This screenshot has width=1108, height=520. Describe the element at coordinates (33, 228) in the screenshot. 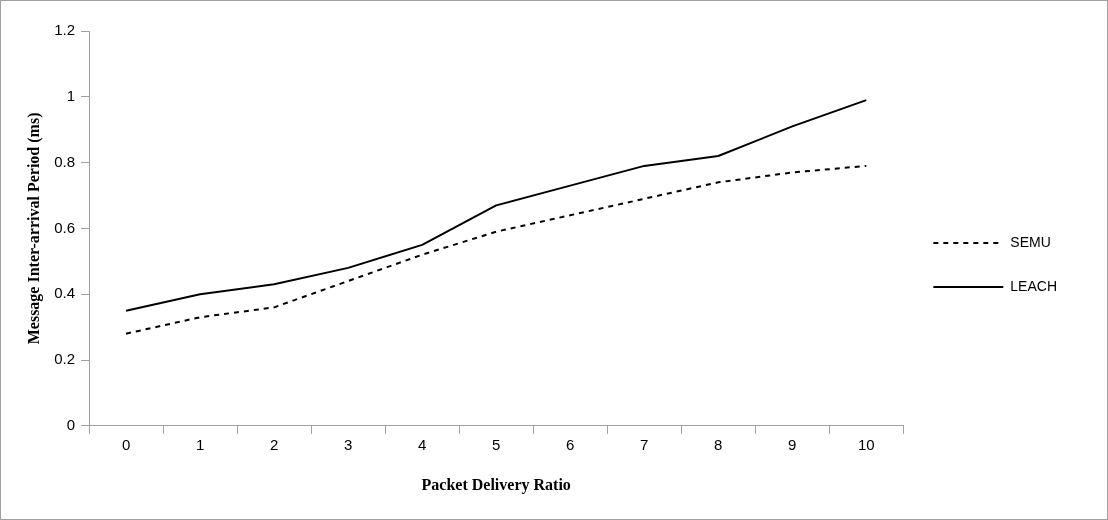

I see `y-axis-title: Message Inter-arrival Period (ms)` at that location.